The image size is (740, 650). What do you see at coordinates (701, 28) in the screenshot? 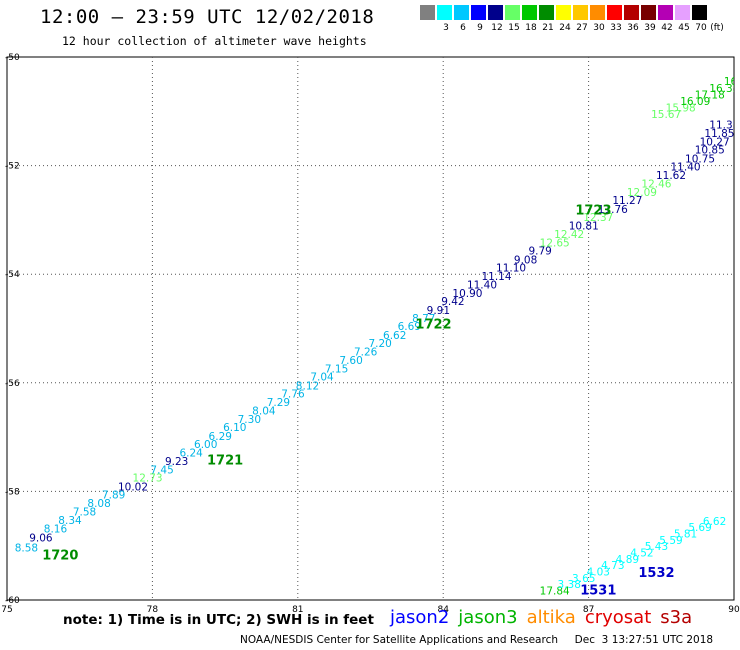
I see `legend-label: 70` at bounding box center [701, 28].